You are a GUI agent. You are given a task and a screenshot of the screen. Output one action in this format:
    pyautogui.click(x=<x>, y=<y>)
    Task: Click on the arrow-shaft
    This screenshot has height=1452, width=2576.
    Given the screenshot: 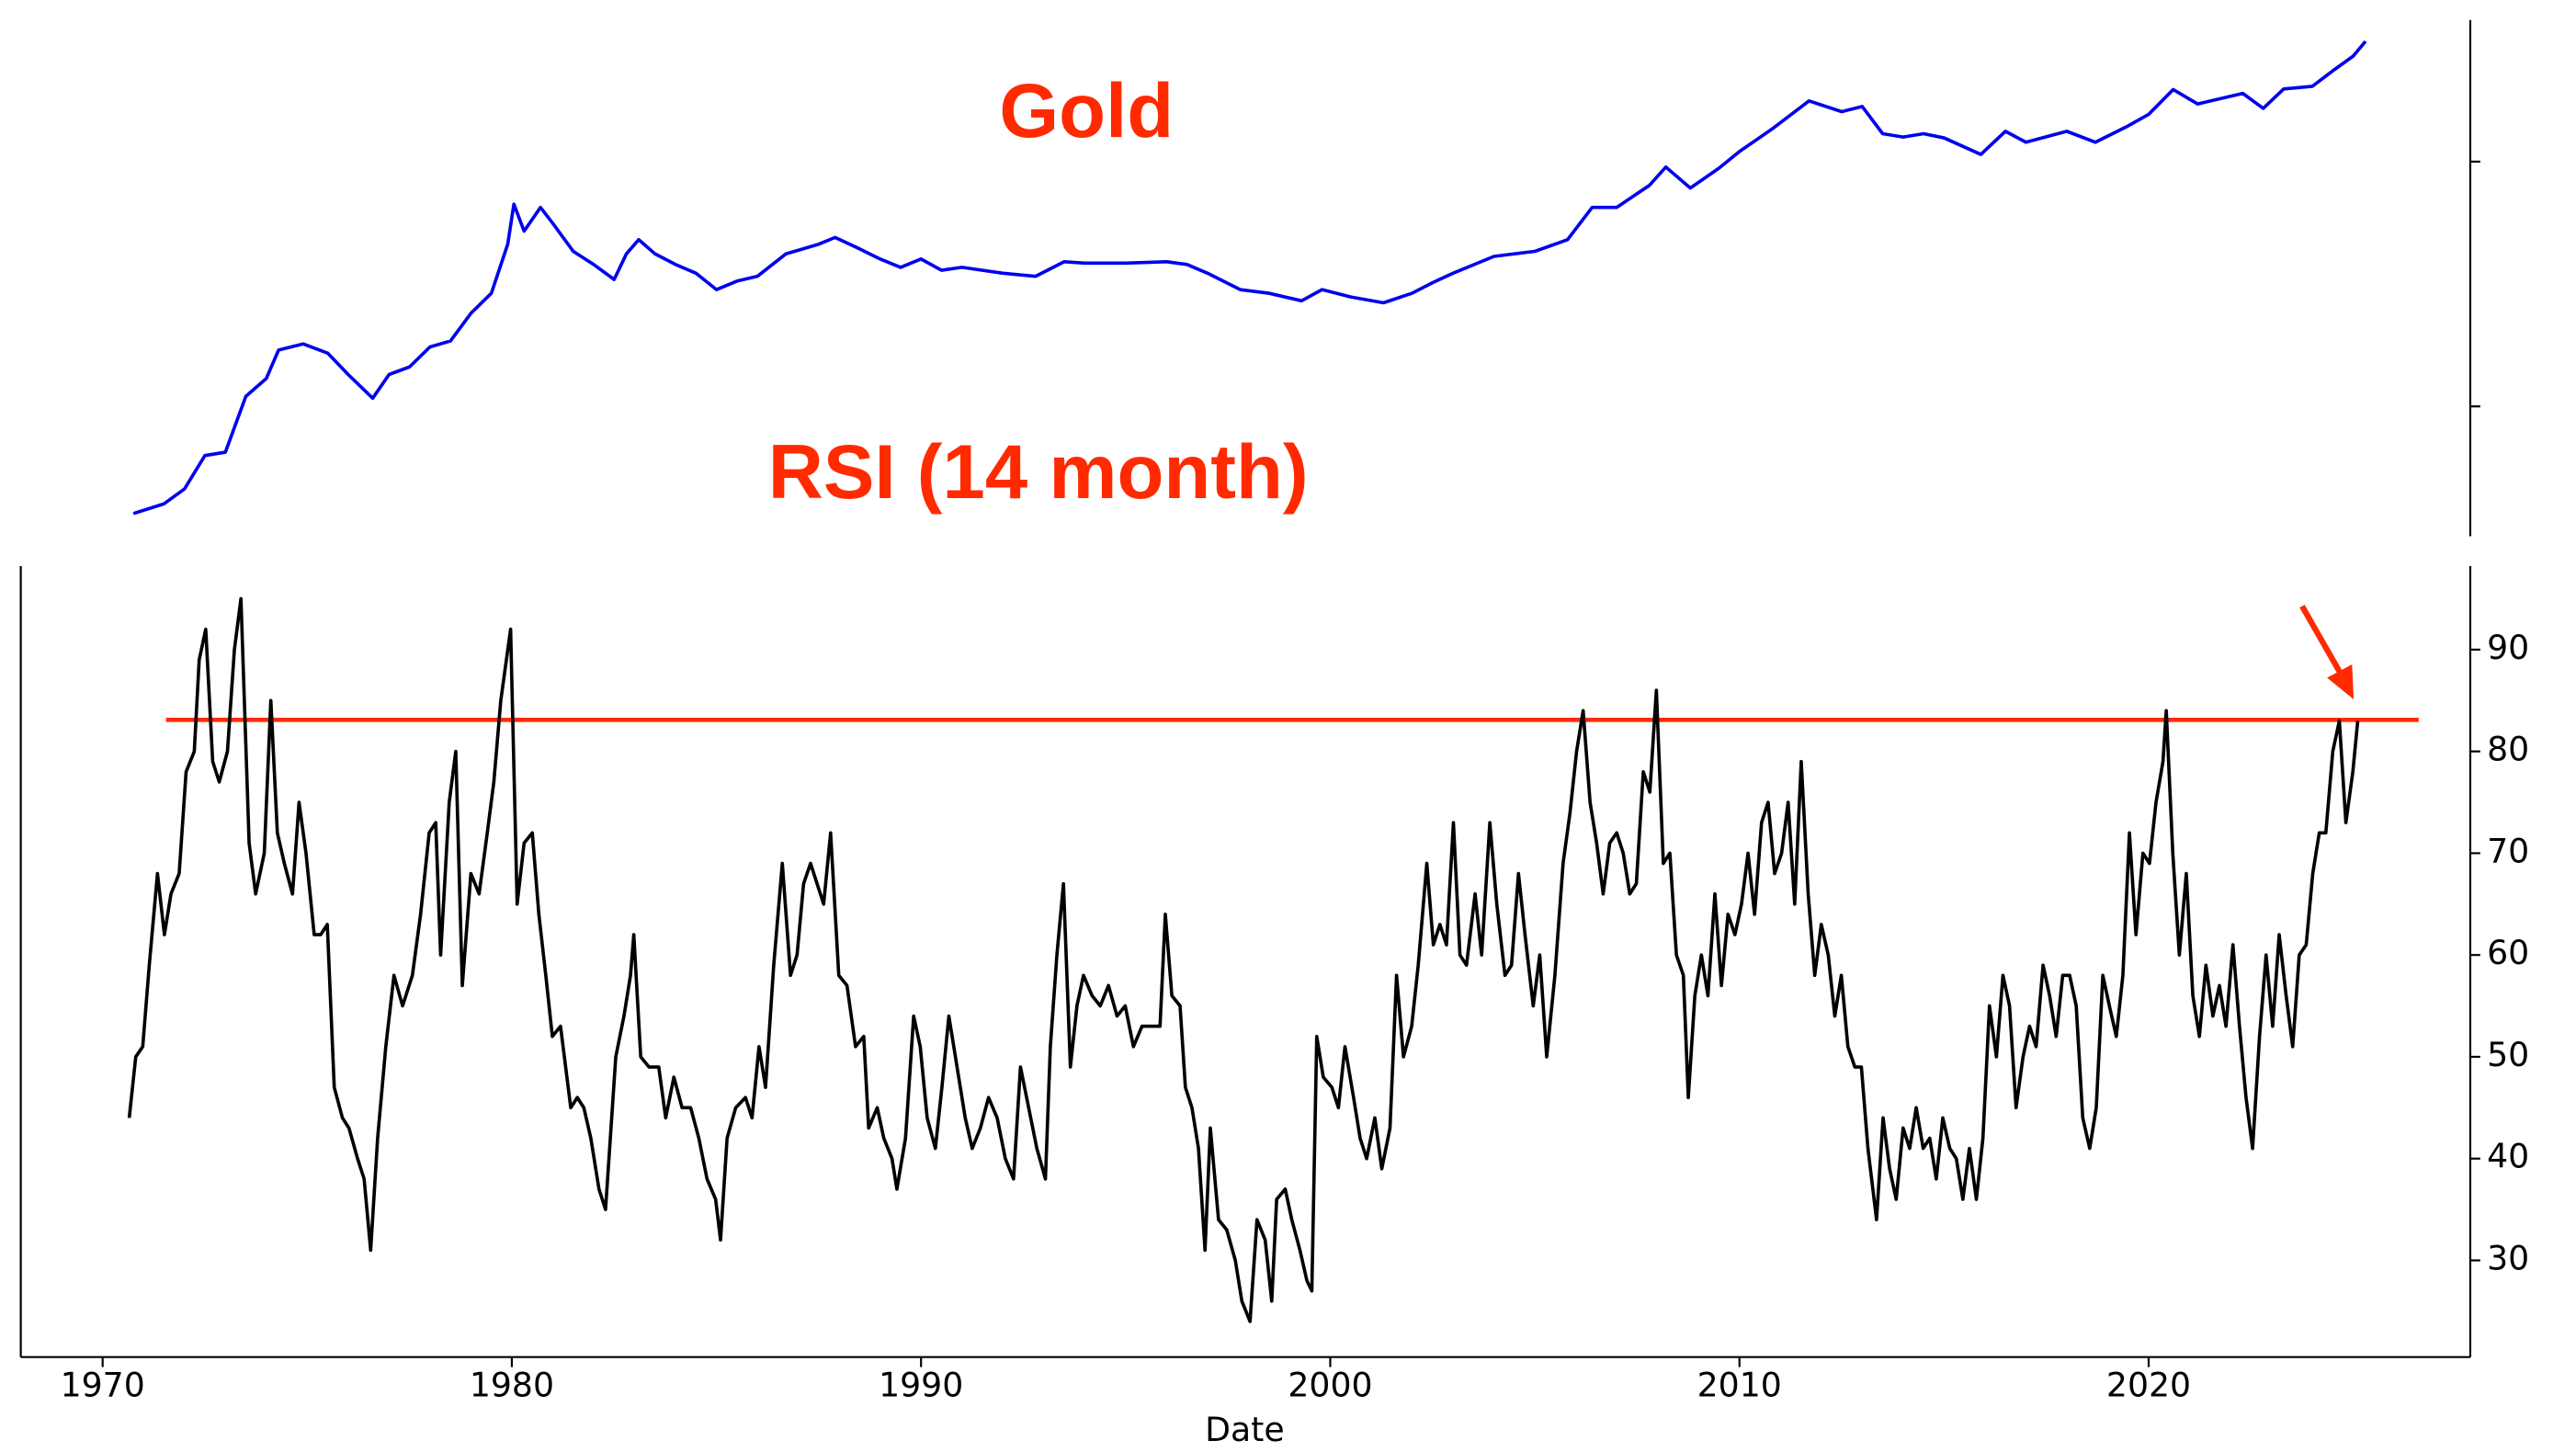 What is the action you would take?
    pyautogui.click(x=2322, y=641)
    